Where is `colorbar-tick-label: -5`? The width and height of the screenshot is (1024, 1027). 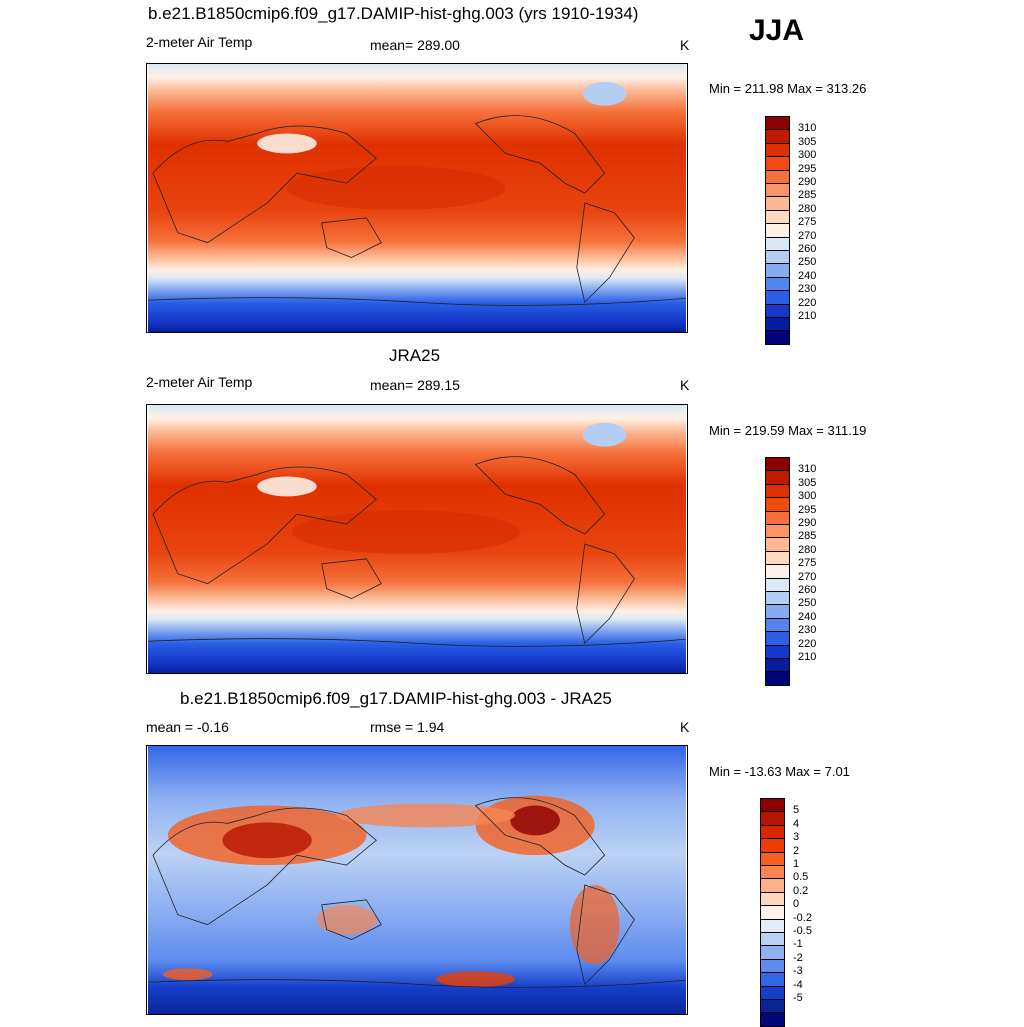
colorbar-tick-label: -5 is located at coordinates (798, 998).